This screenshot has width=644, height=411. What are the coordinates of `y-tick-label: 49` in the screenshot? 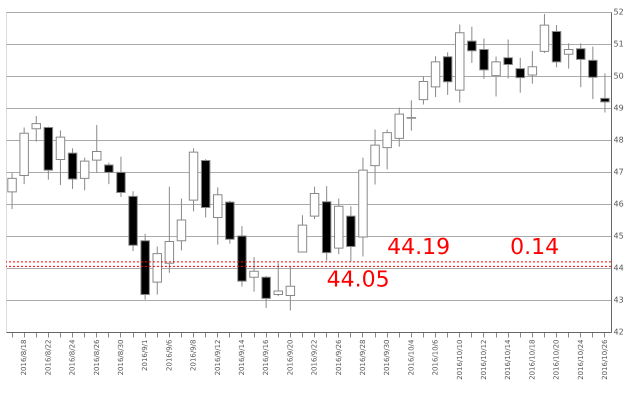 It's located at (619, 108).